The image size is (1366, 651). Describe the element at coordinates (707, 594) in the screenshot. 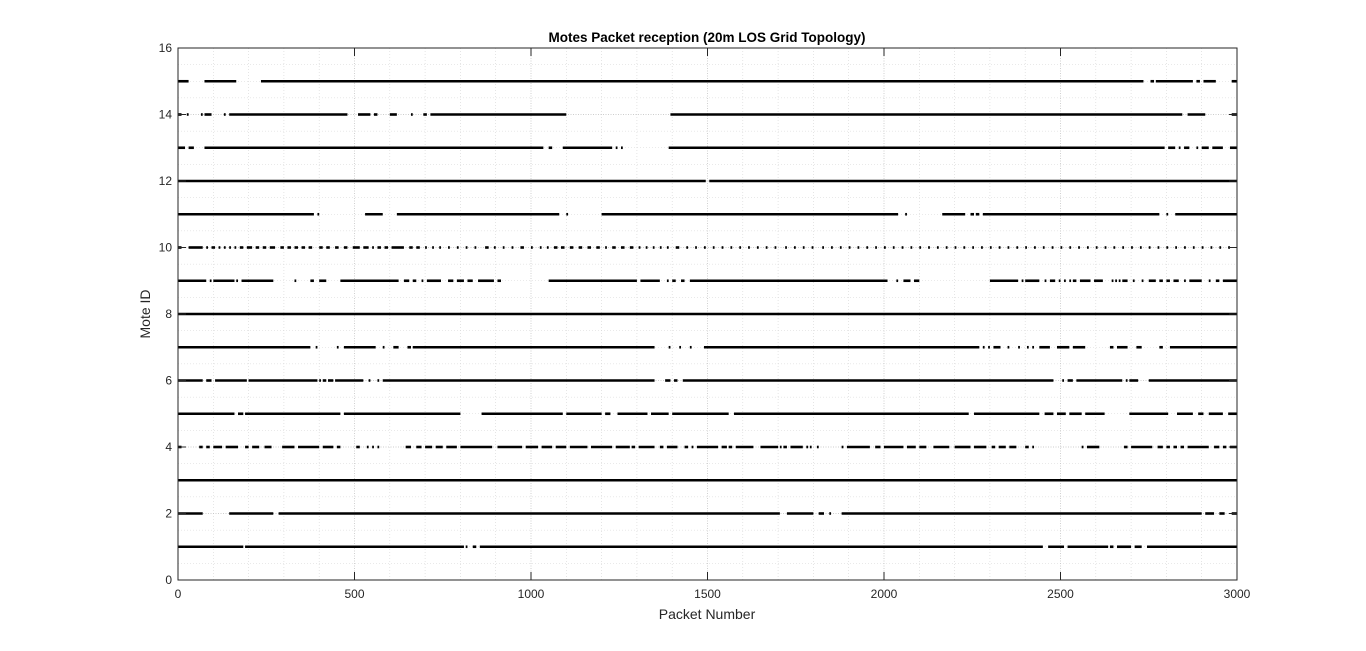

I see `x-tick-label: 1500` at that location.